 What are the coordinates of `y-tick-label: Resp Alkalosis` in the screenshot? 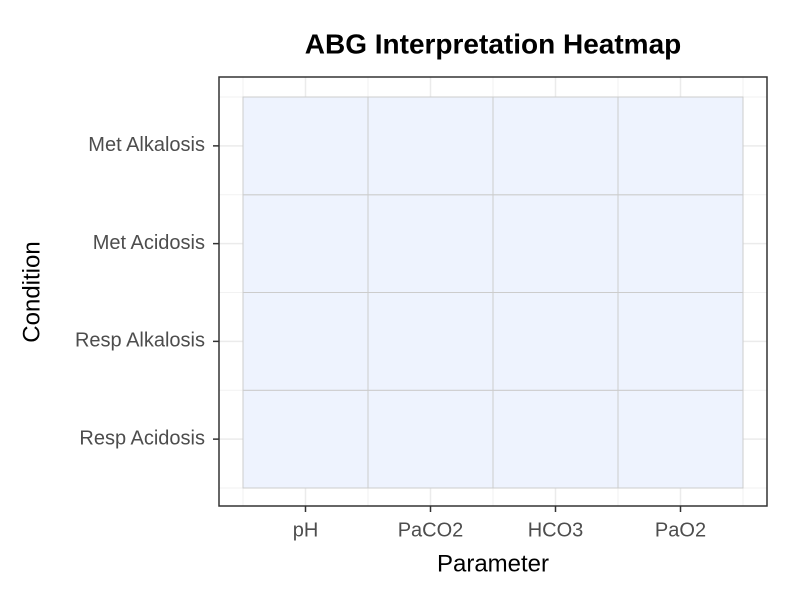 It's located at (140, 341).